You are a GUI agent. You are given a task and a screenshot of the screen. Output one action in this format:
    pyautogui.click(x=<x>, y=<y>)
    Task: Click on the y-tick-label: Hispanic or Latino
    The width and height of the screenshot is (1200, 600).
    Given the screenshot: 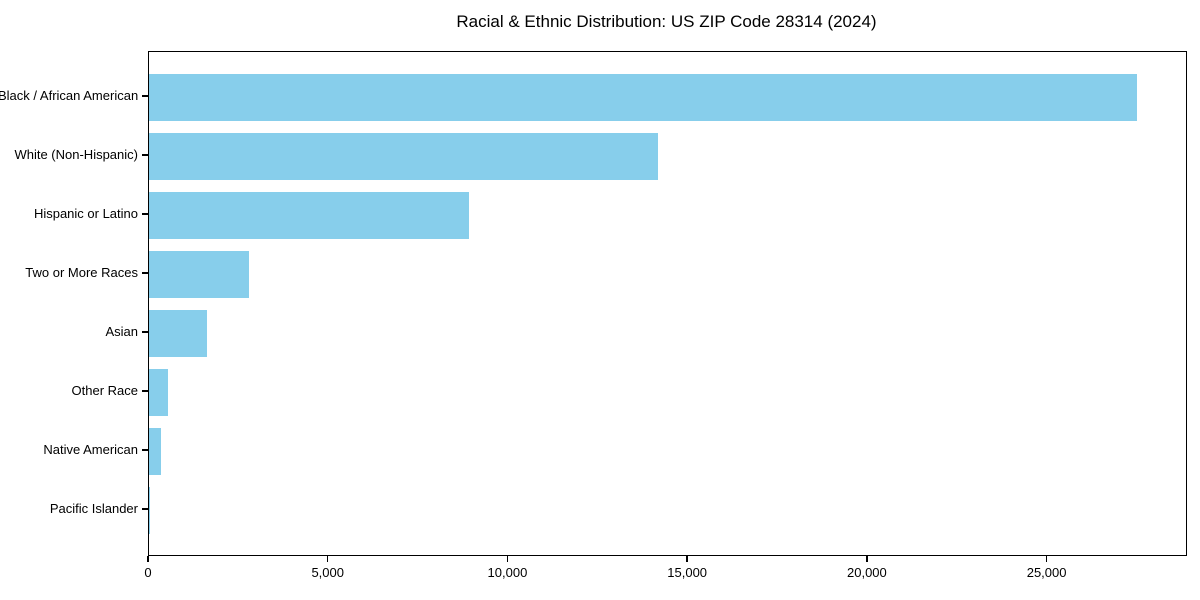 What is the action you would take?
    pyautogui.click(x=85, y=213)
    